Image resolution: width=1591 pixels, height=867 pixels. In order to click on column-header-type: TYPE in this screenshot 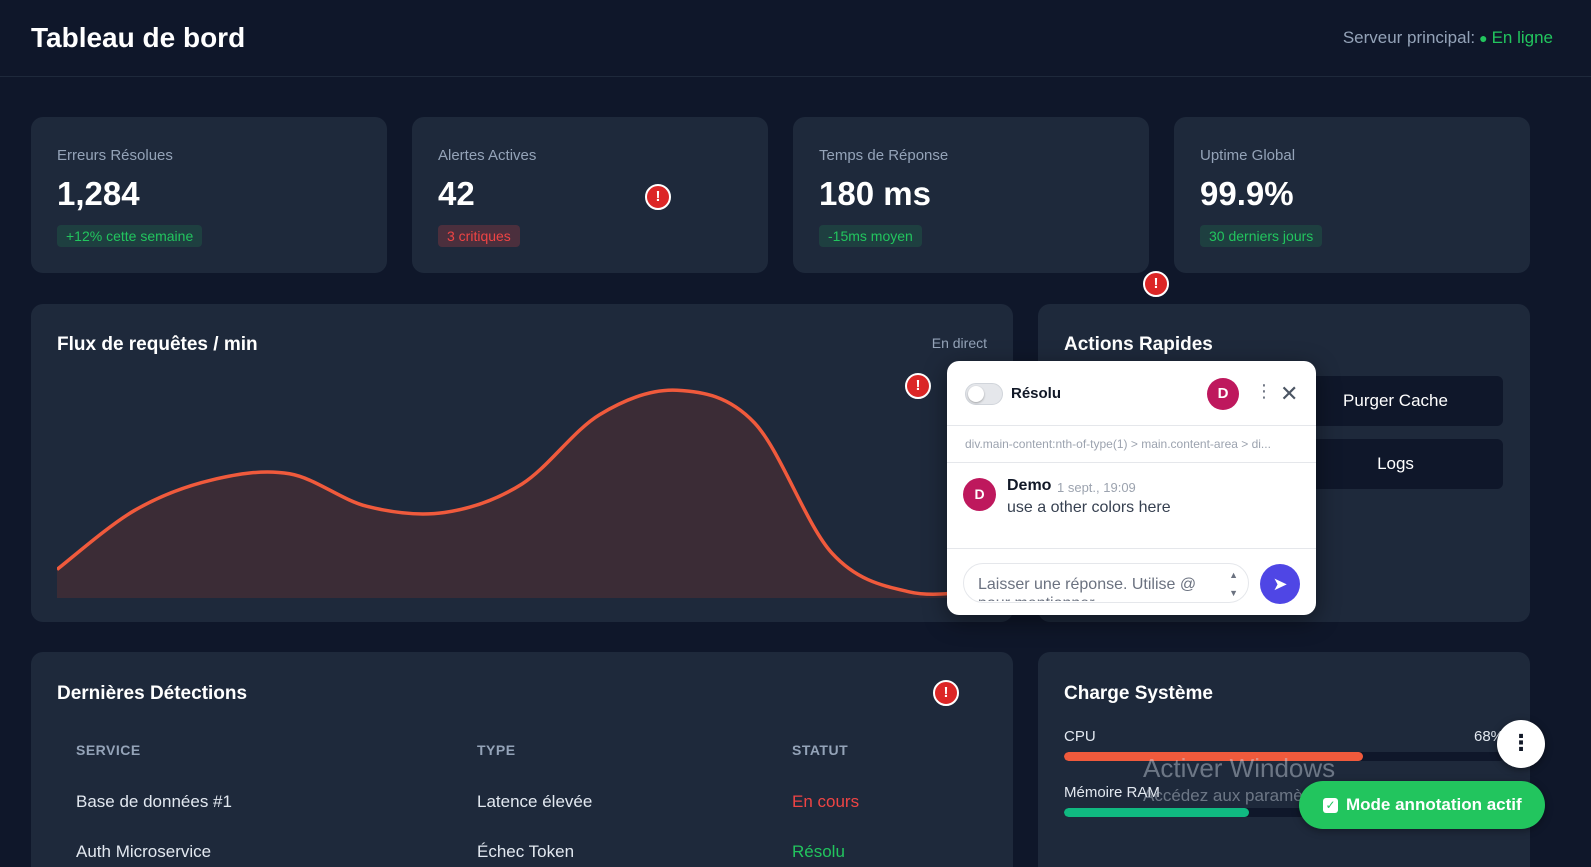, I will do `click(496, 750)`.